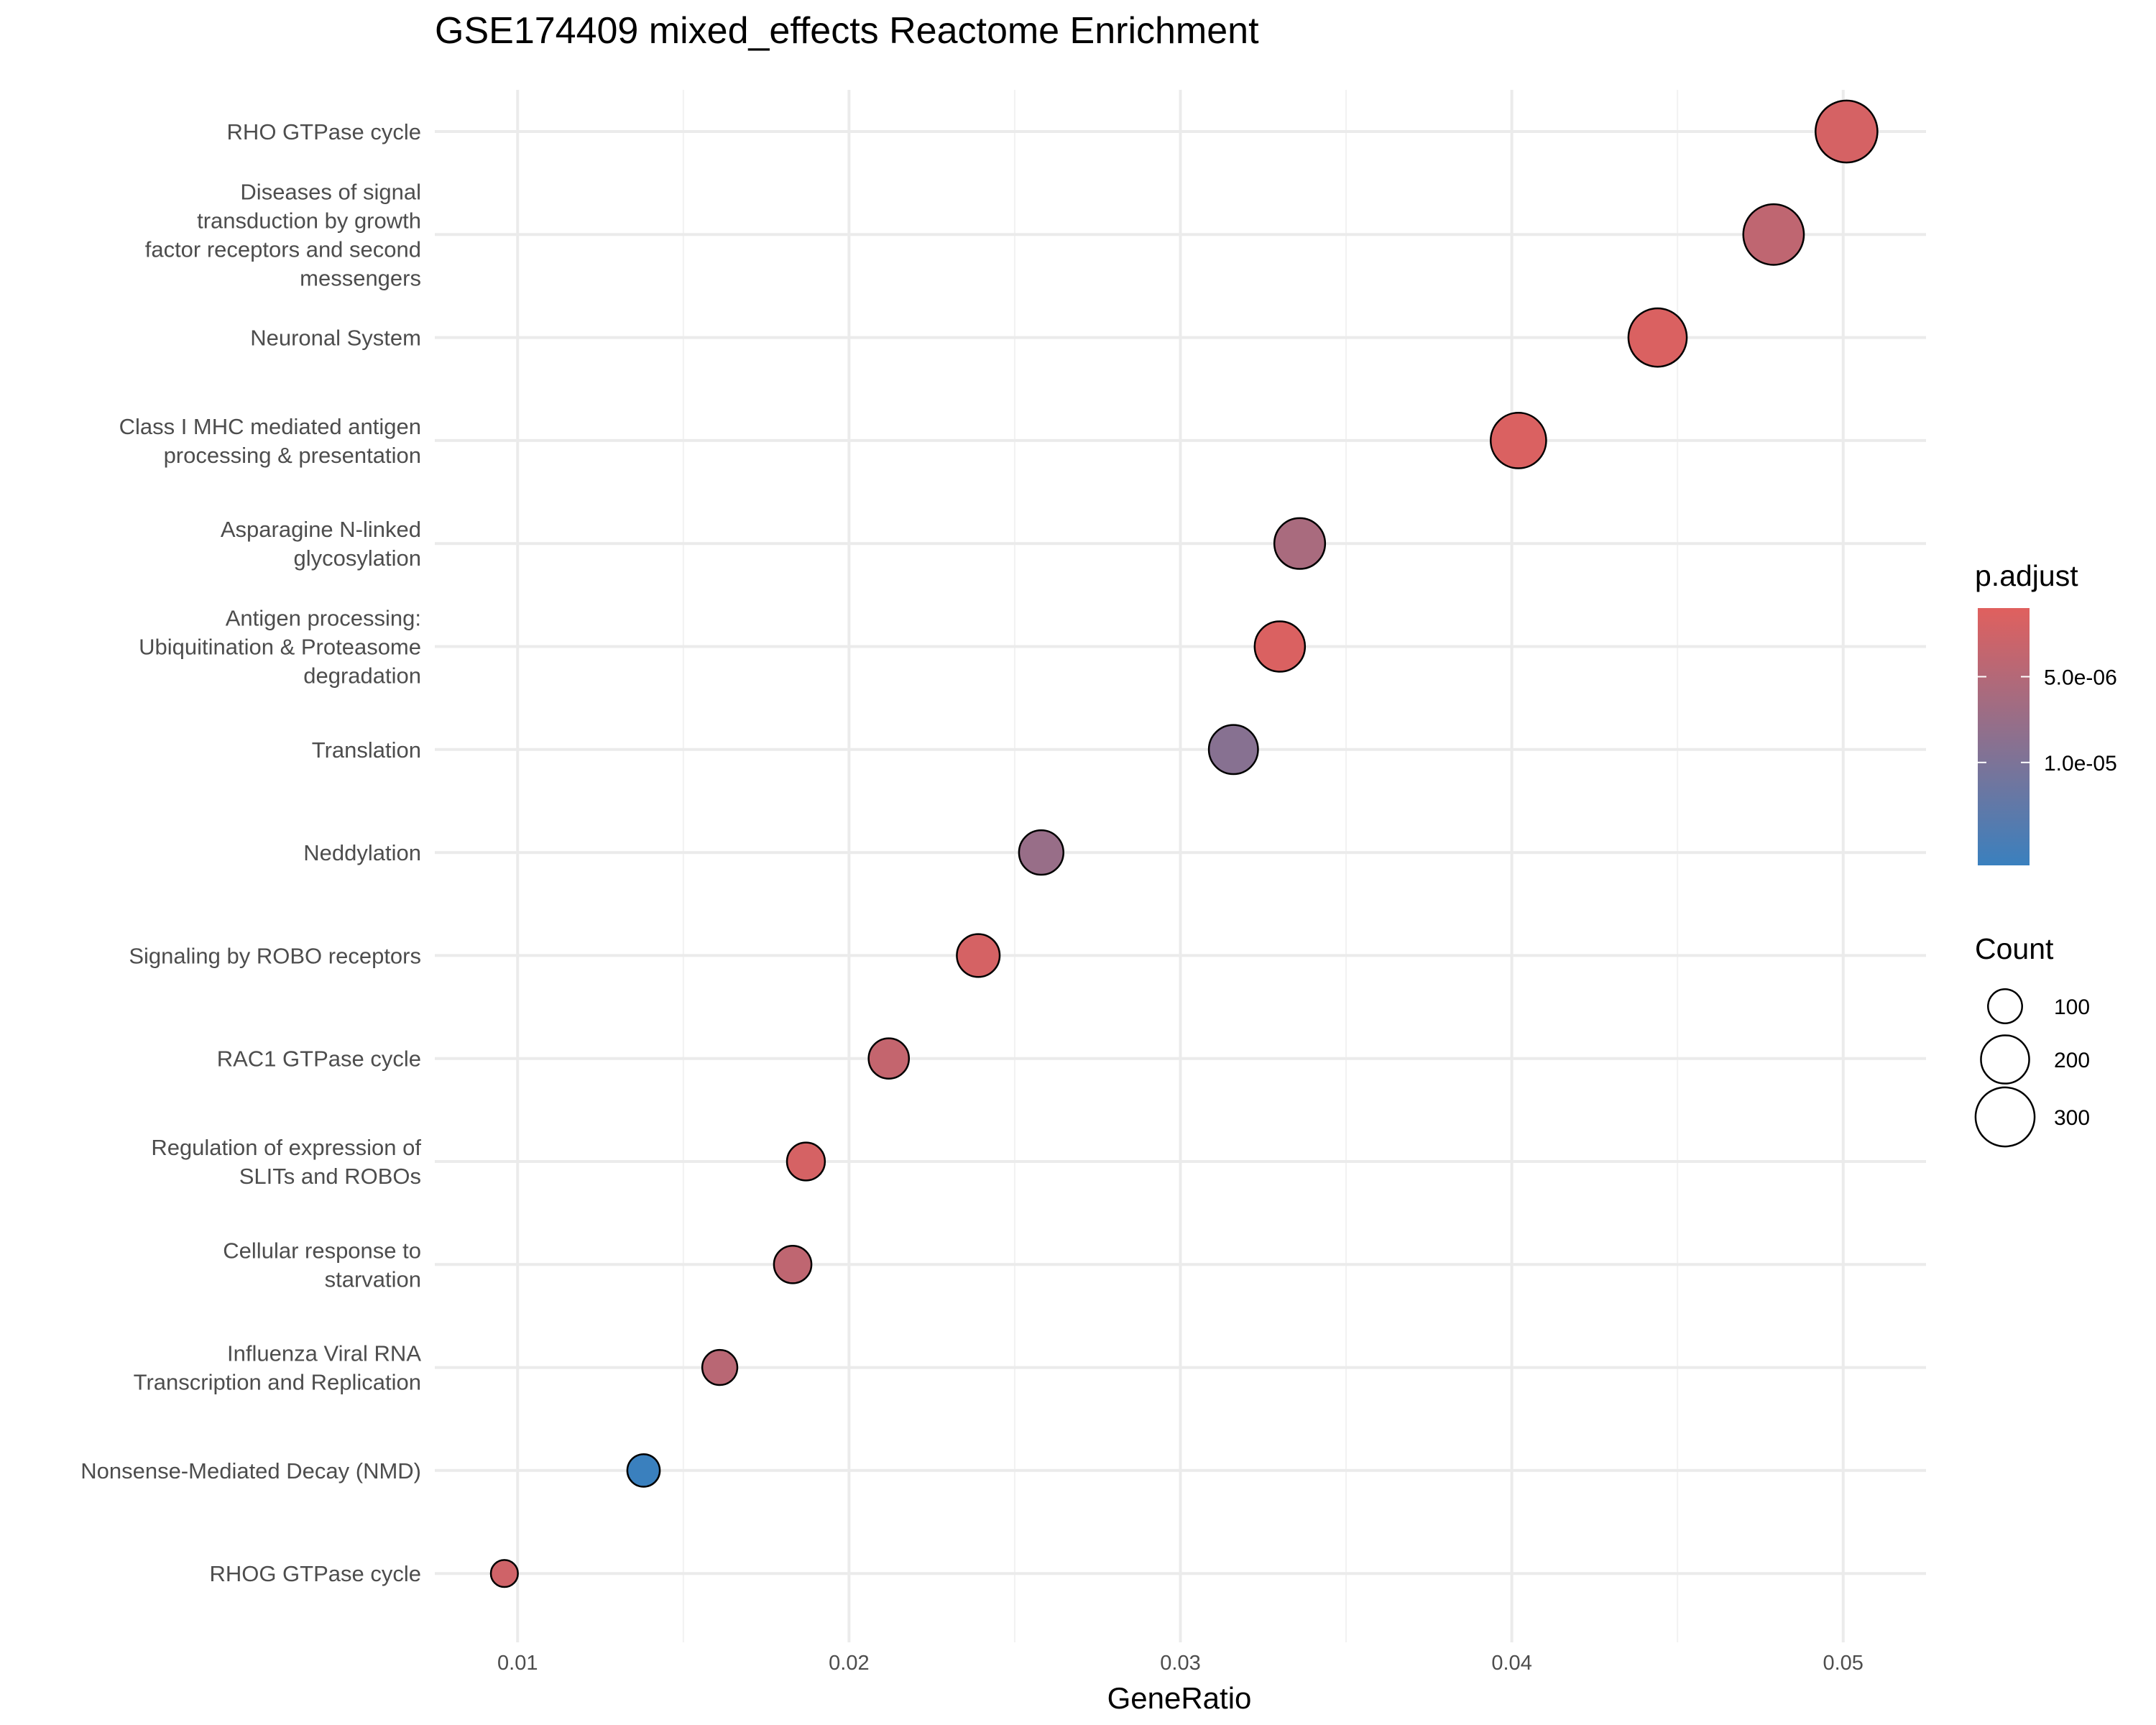 This screenshot has width=2156, height=1725. I want to click on y-category-label: RHOG GTPase cycle, so click(315, 1573).